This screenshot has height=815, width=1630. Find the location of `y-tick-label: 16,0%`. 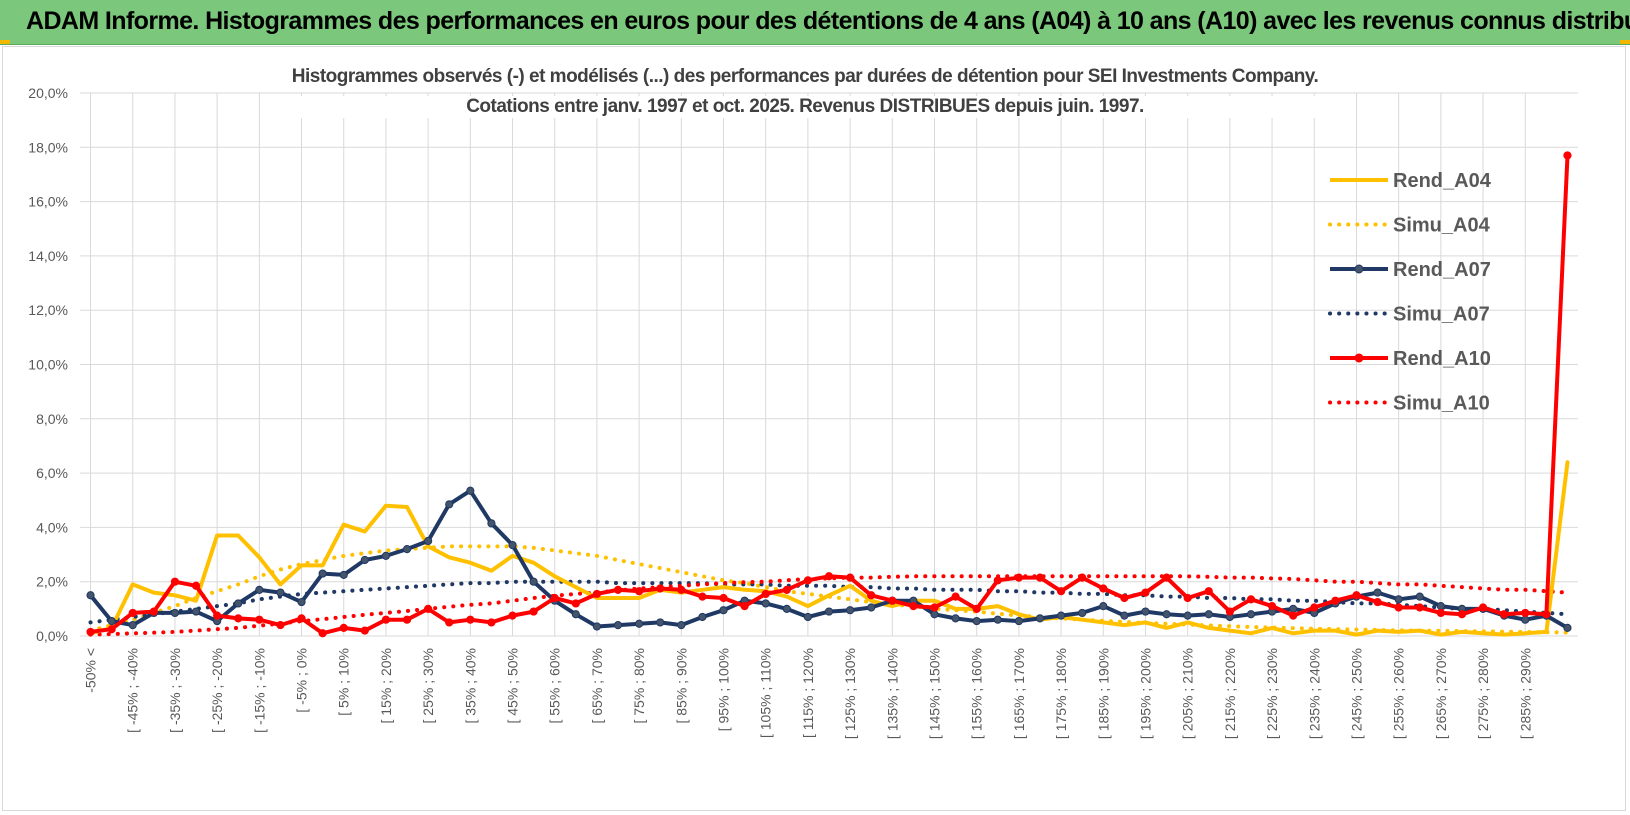

y-tick-label: 16,0% is located at coordinates (48, 202).